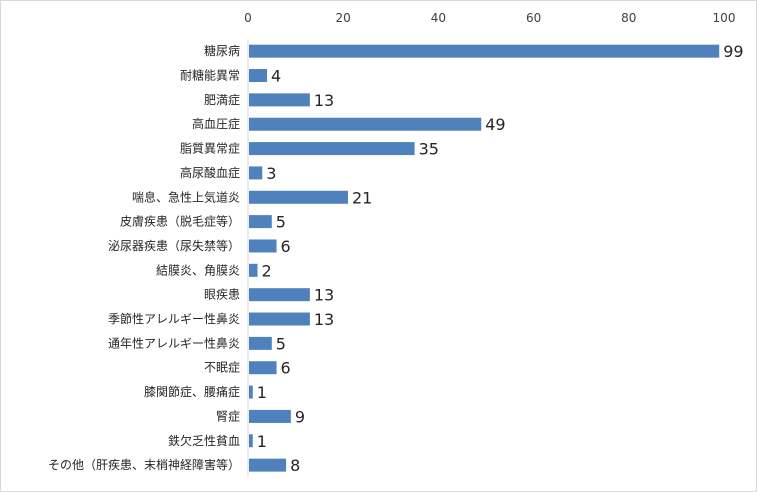 The image size is (757, 492). I want to click on category-label: 不眠症, so click(222, 367).